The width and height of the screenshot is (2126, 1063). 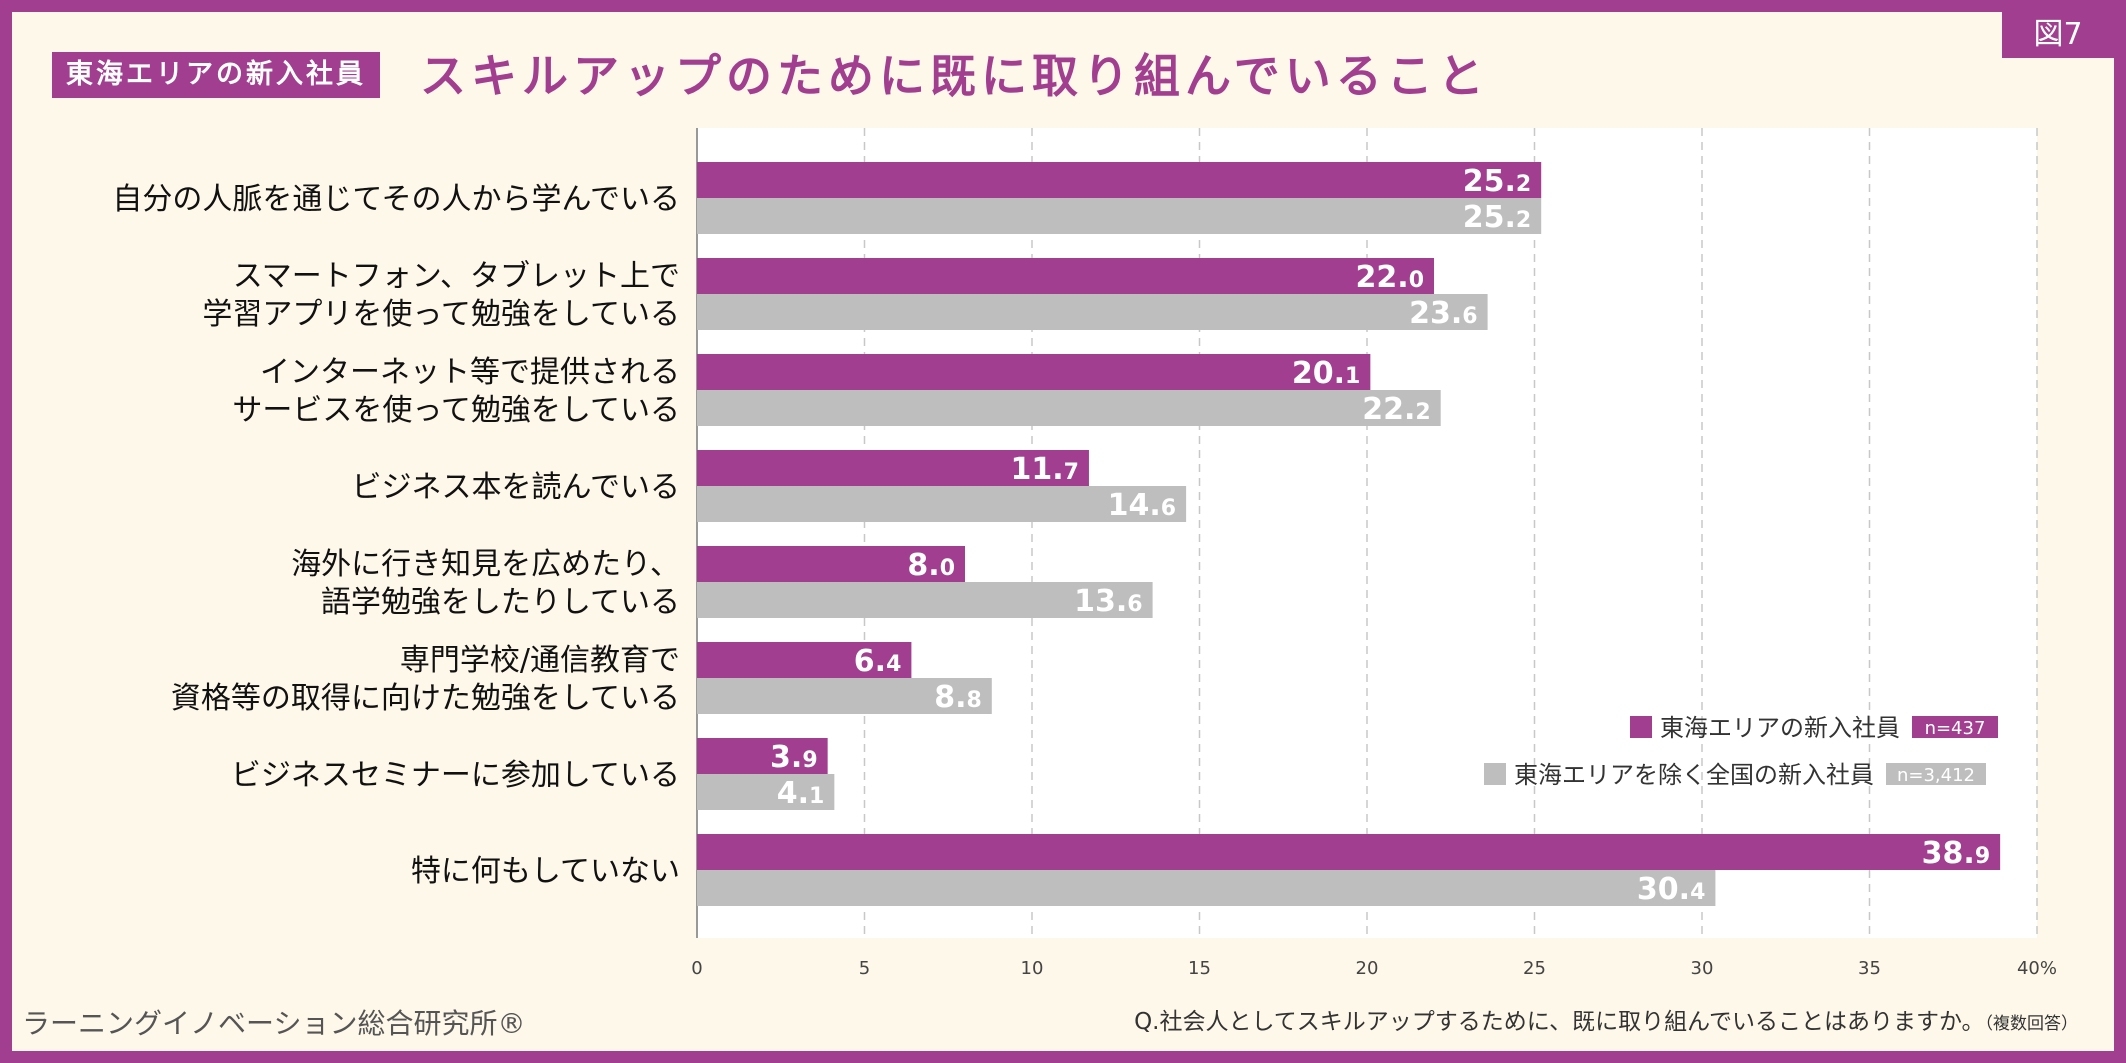 I want to click on x-tick-label: 20, so click(x=1367, y=968).